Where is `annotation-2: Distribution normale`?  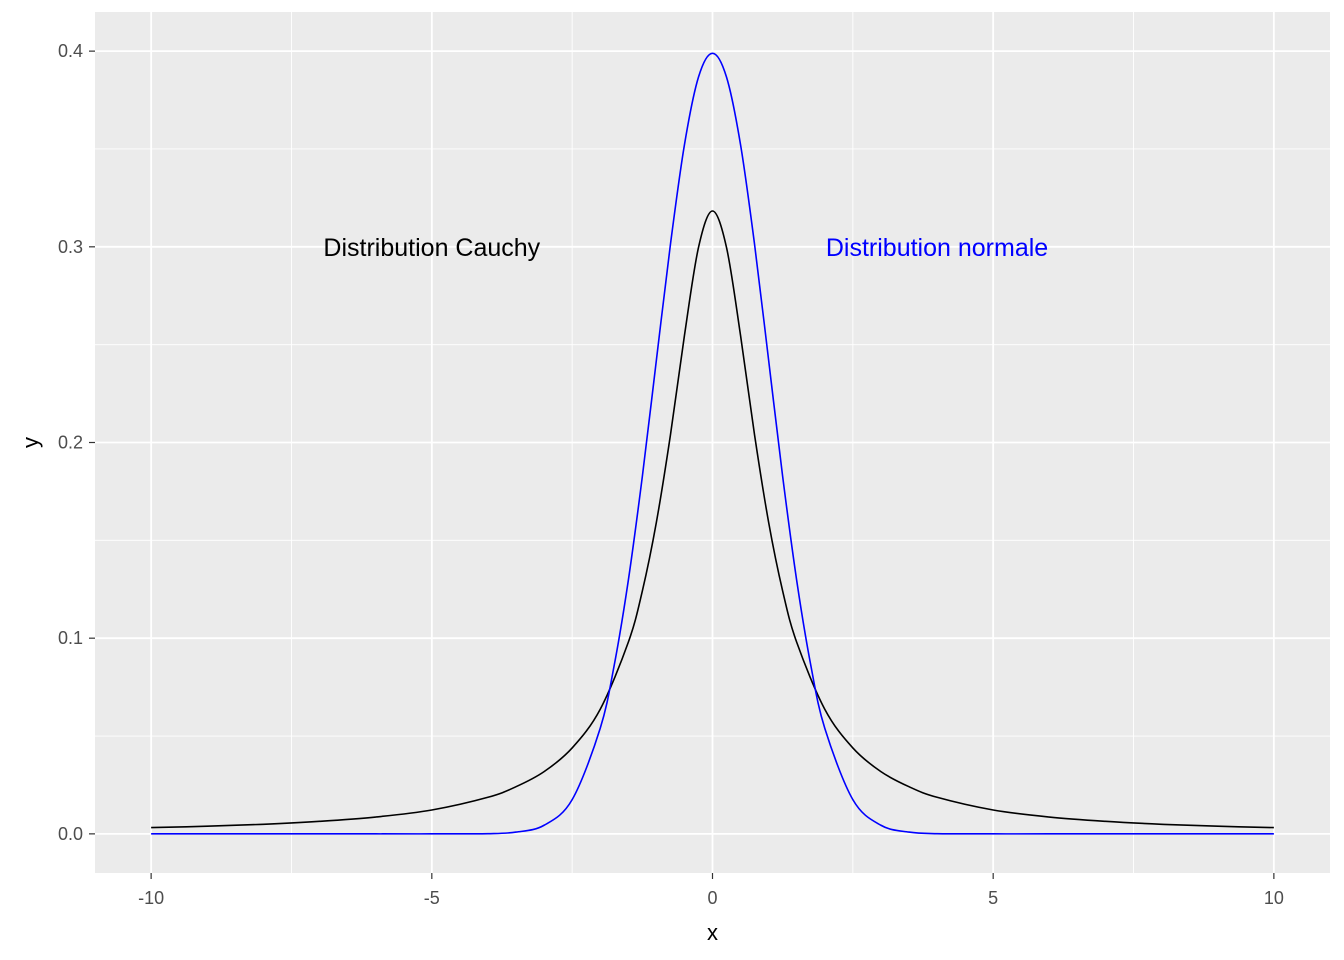
annotation-2: Distribution normale is located at coordinates (937, 248).